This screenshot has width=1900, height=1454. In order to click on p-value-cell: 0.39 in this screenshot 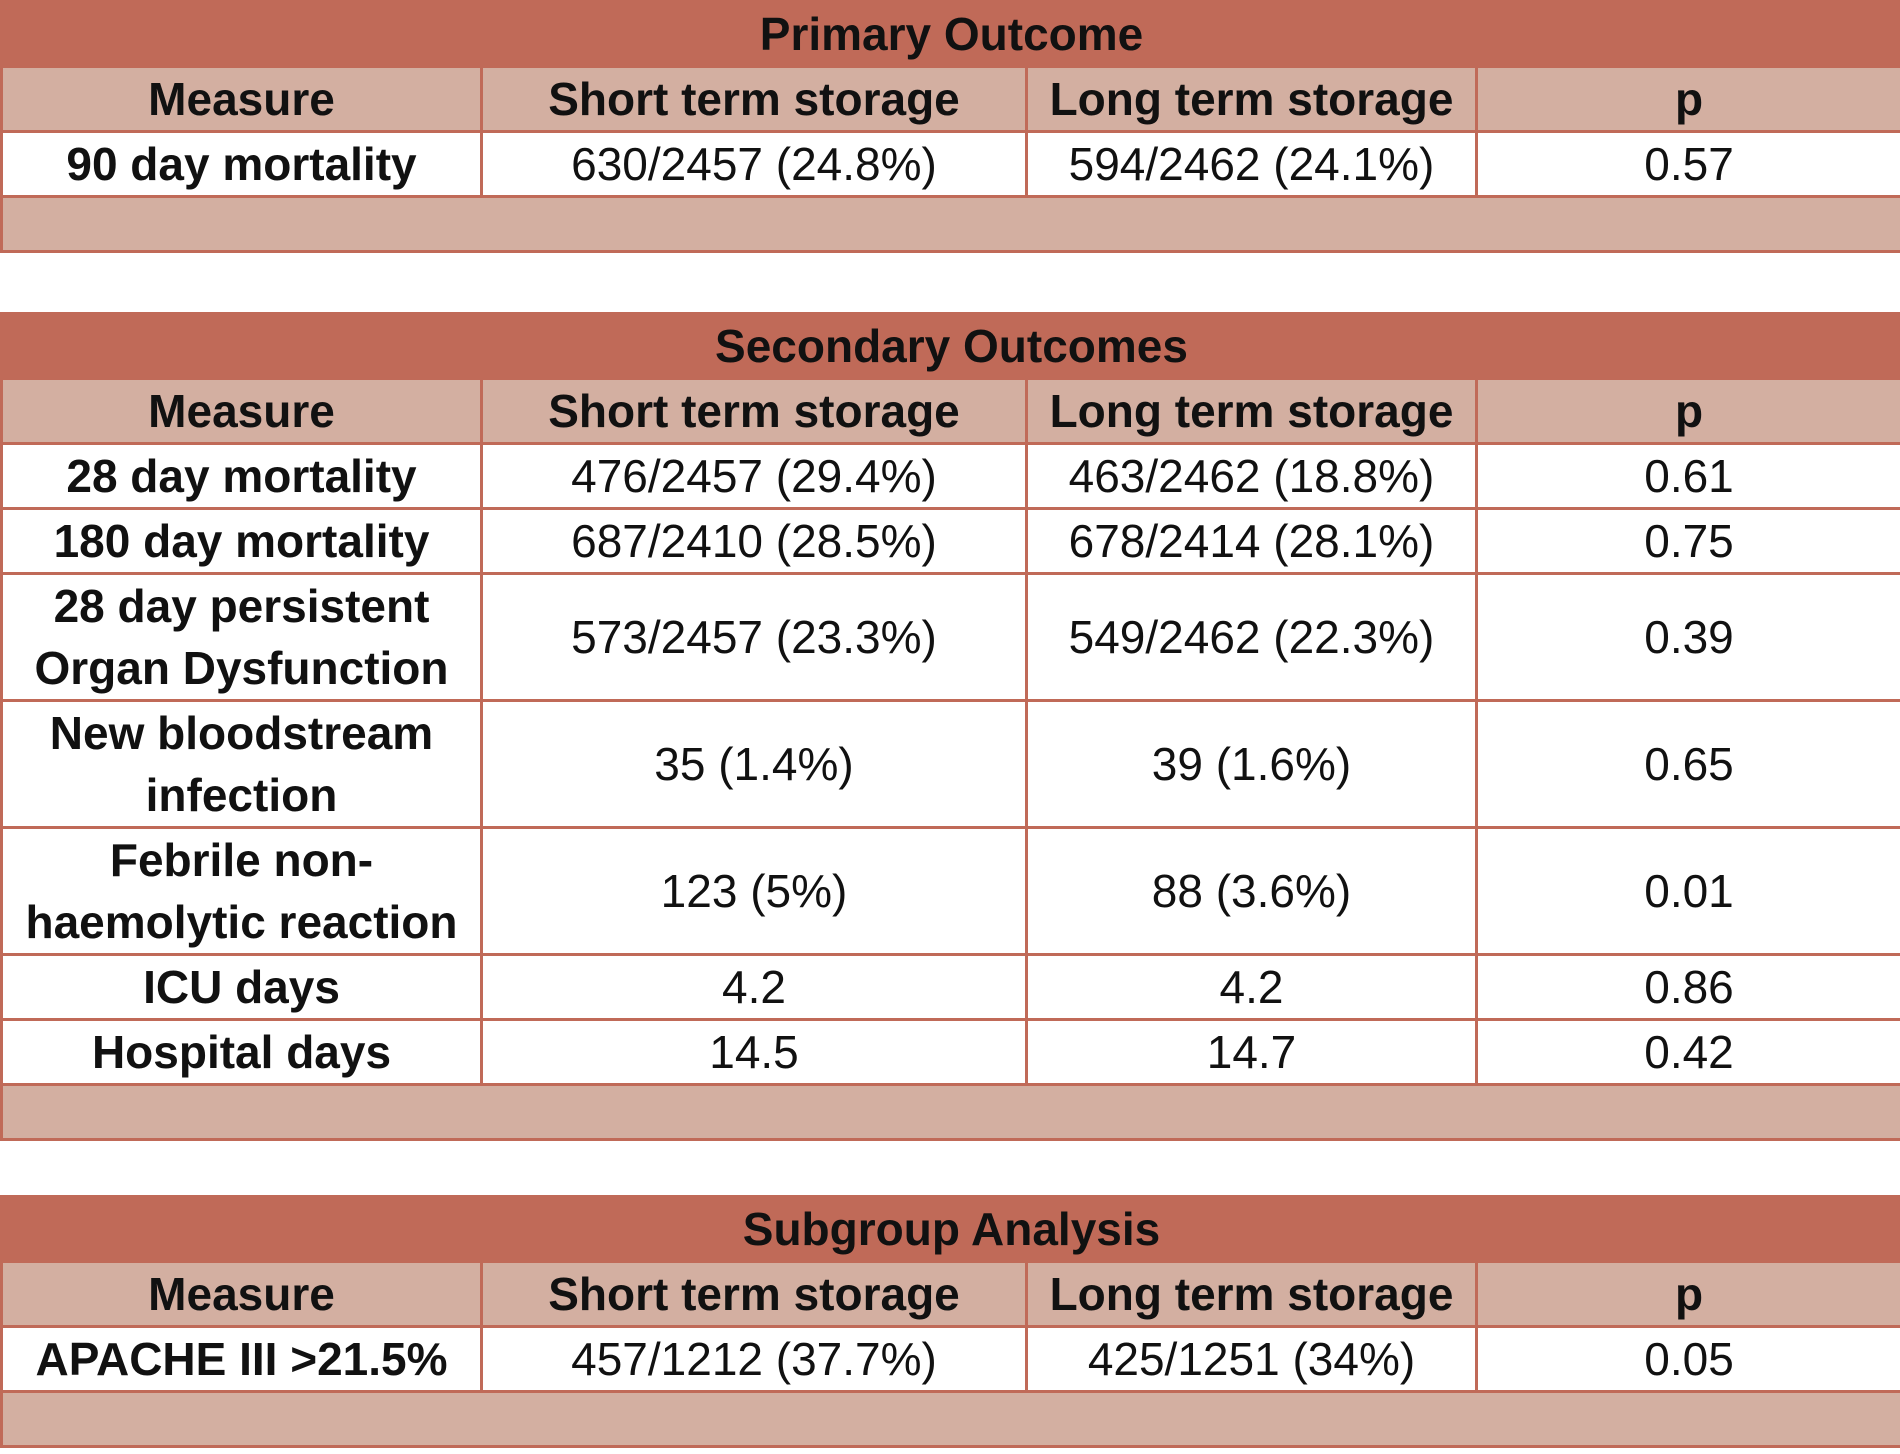, I will do `click(1687, 637)`.